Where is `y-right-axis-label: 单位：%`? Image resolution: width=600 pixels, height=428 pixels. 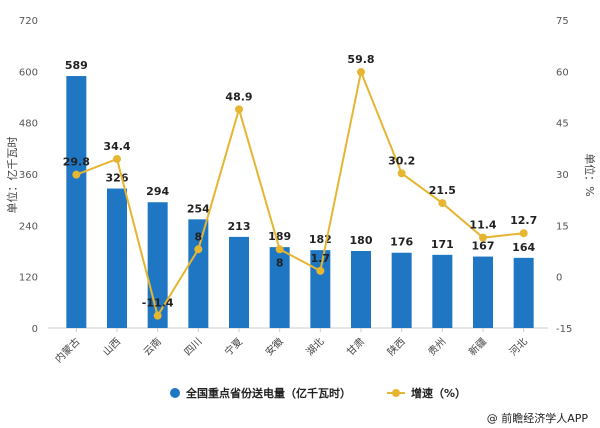
y-right-axis-label: 单位：% is located at coordinates (590, 174).